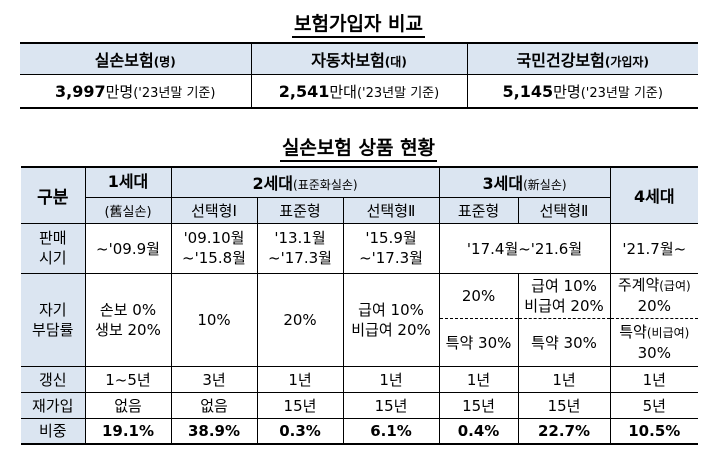 The height and width of the screenshot is (470, 717). What do you see at coordinates (564, 210) in the screenshot?
I see `gen3-type: 선택형Ⅱ` at bounding box center [564, 210].